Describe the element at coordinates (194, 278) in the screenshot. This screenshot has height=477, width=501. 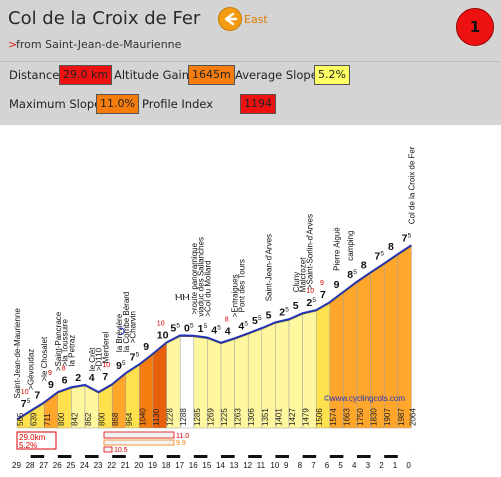
I see `place-name-label: >route panoramique` at that location.